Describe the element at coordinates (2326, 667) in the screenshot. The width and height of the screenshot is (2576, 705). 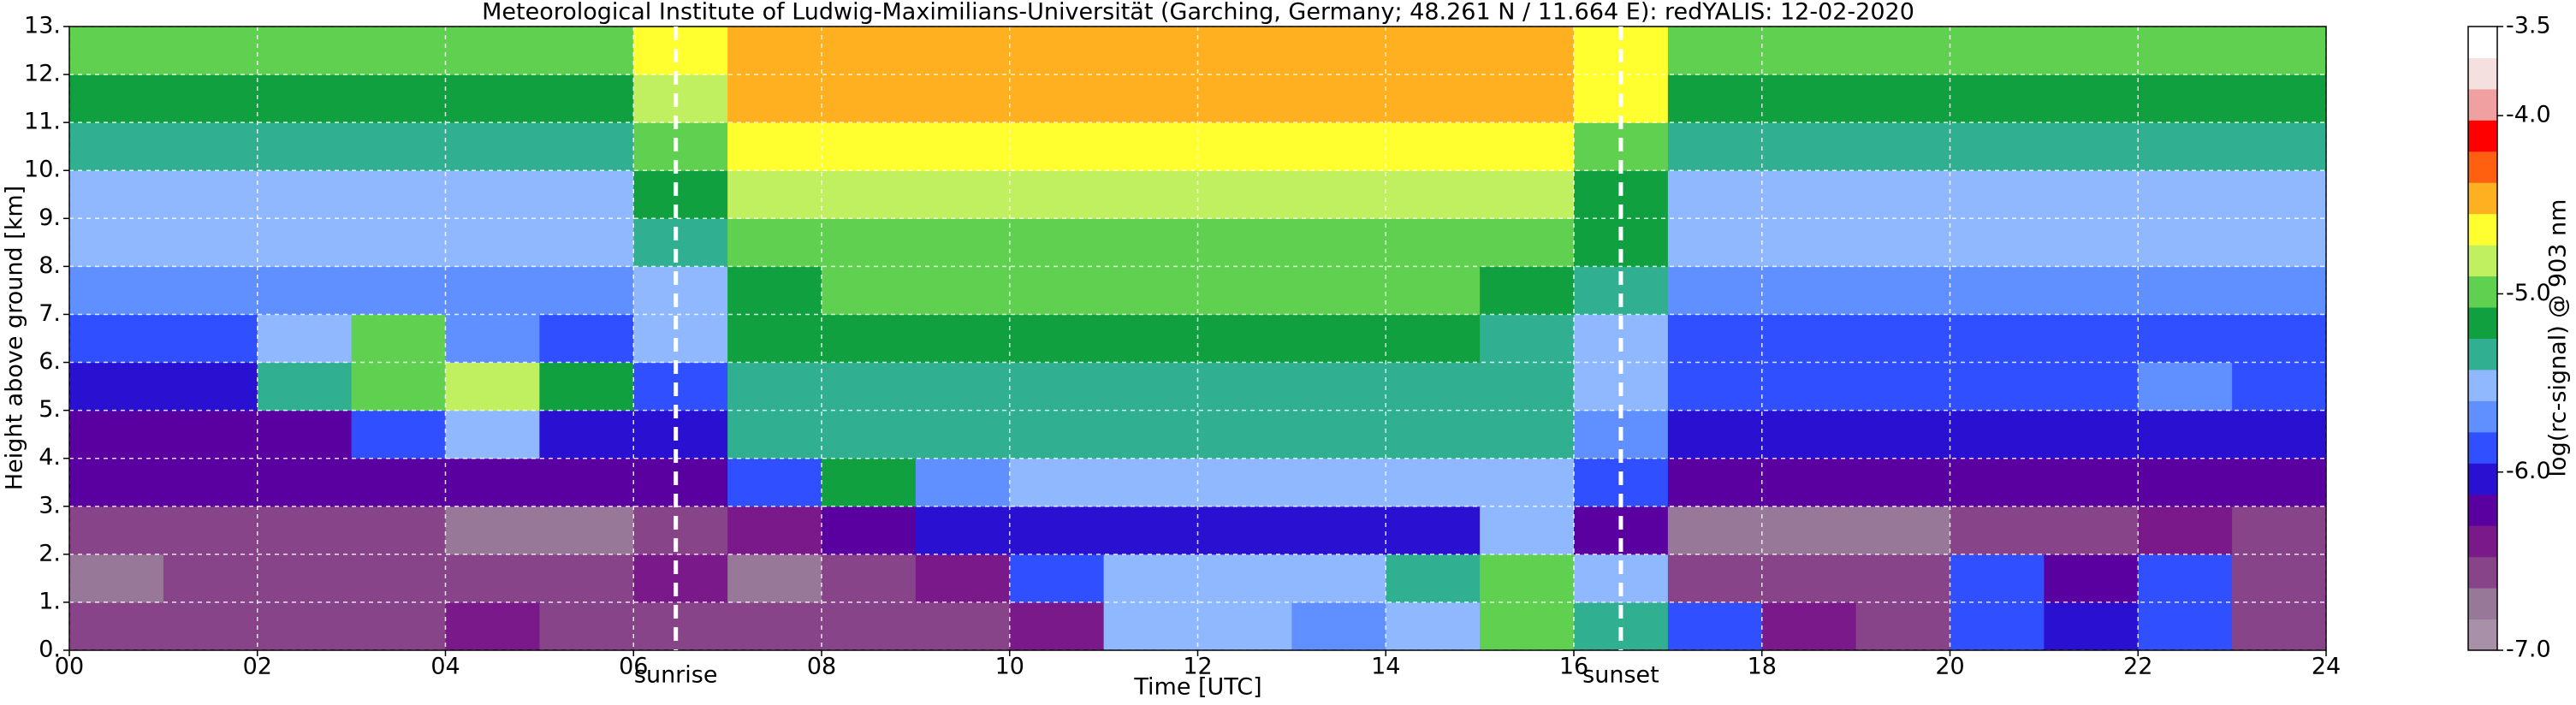
I see `x-tick-label: 24` at that location.